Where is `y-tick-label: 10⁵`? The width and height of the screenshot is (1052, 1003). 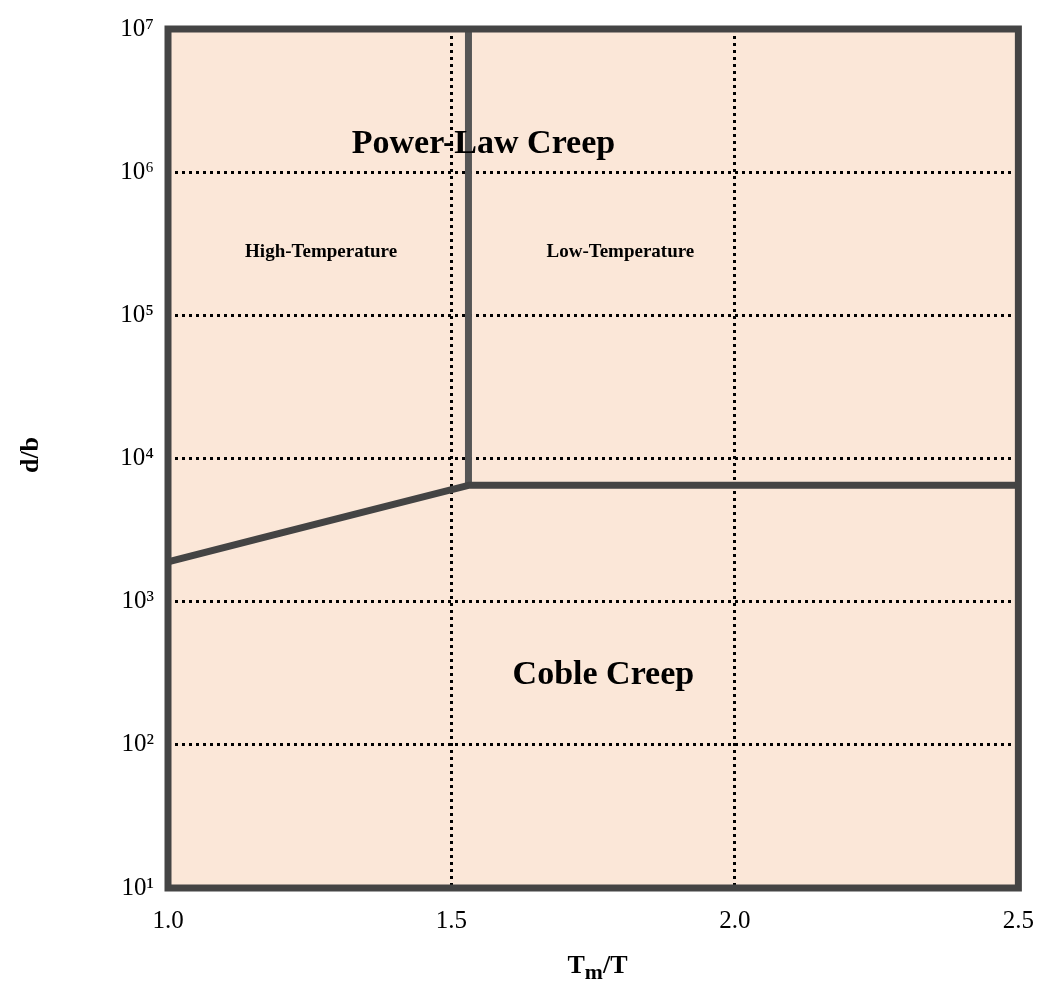 y-tick-label: 10⁵ is located at coordinates (137, 313).